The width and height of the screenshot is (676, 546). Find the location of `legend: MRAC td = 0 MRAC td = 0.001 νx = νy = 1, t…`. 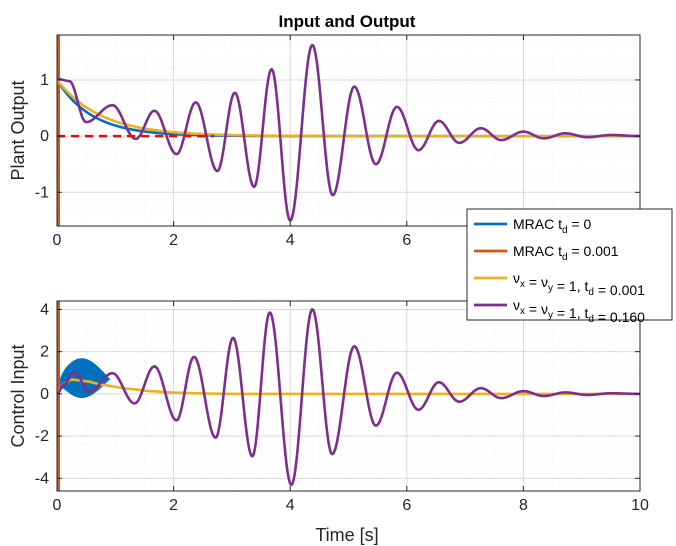

legend: MRAC td = 0 MRAC td = 0.001 νx = νy = 1, t… is located at coordinates (569, 266).